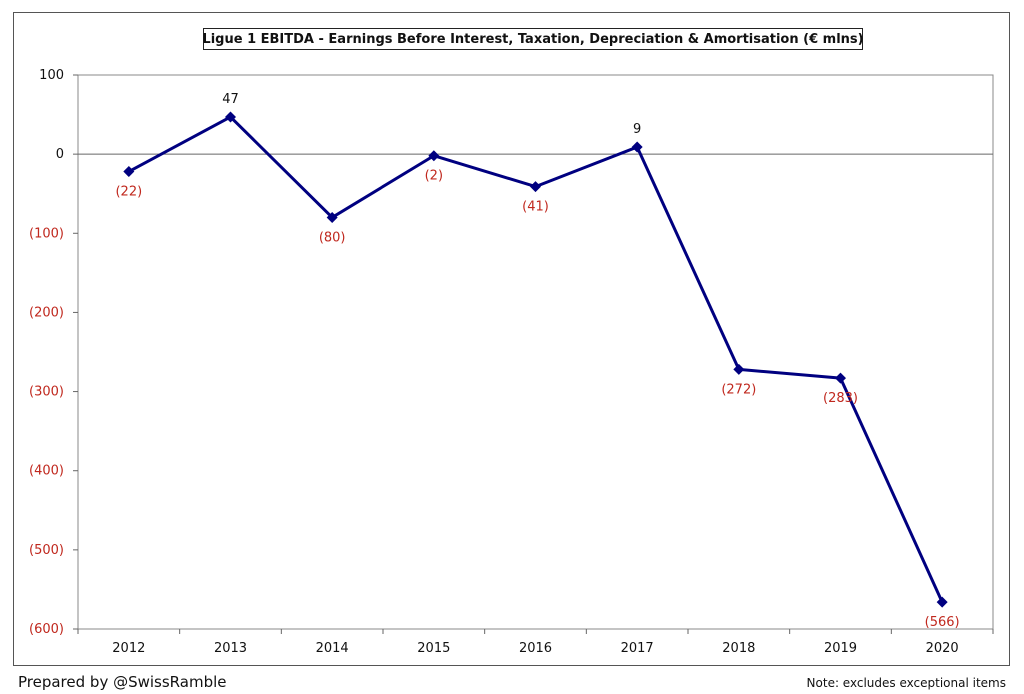 The image size is (1024, 694). What do you see at coordinates (46, 312) in the screenshot?
I see `y-tick-label: (200)` at bounding box center [46, 312].